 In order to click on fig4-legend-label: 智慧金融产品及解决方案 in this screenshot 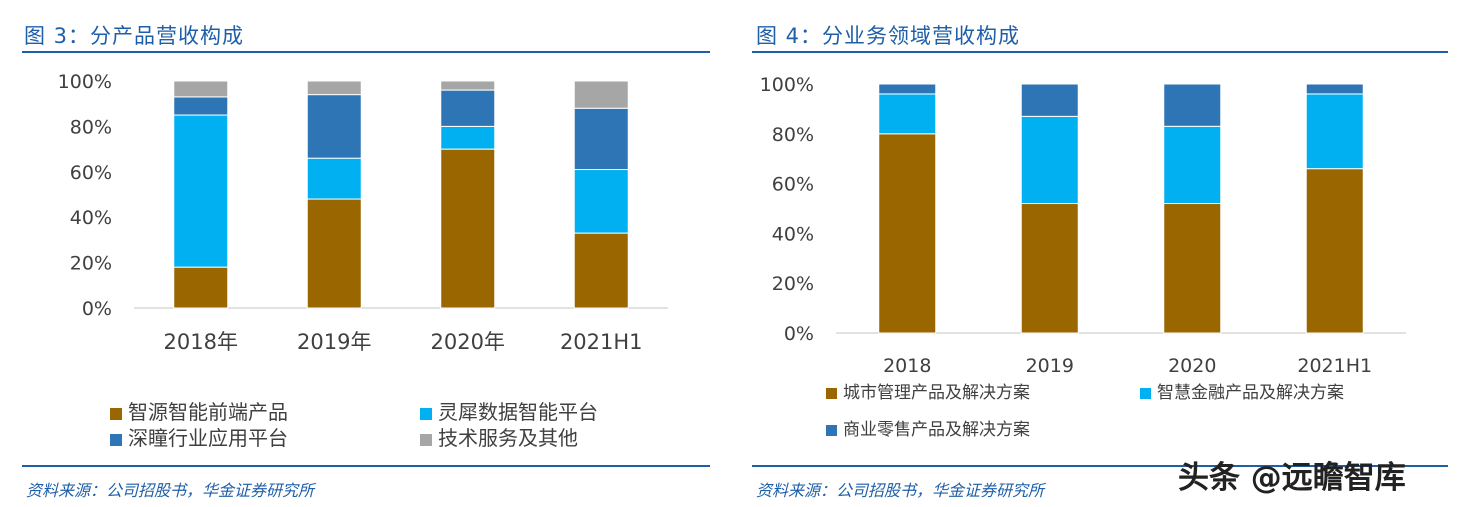, I will do `click(1250, 393)`.